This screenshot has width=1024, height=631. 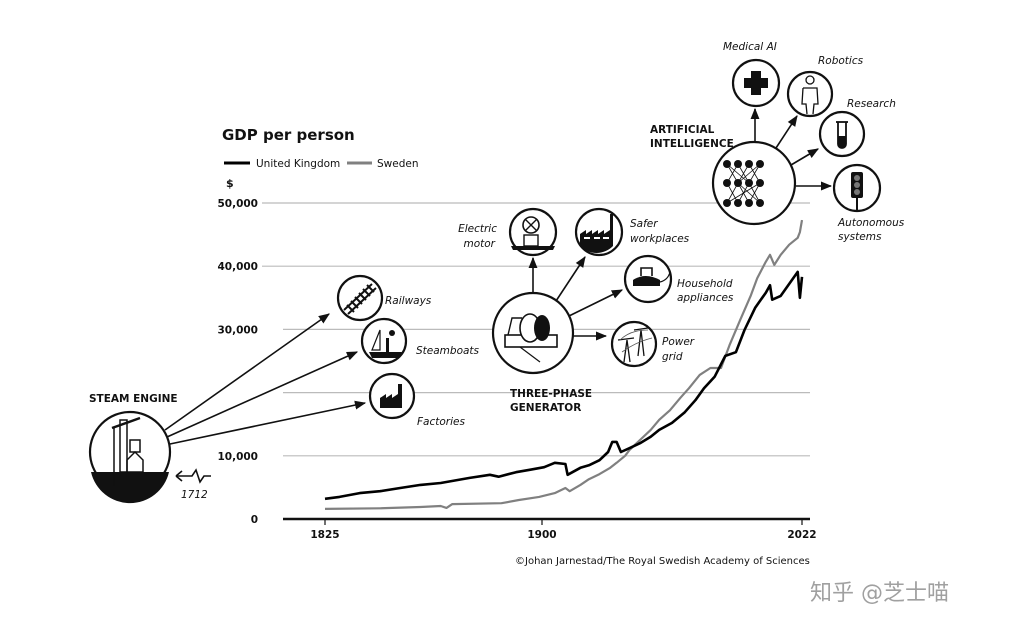 What do you see at coordinates (871, 223) in the screenshot?
I see `autonomous-label-line1: Autonomous` at bounding box center [871, 223].